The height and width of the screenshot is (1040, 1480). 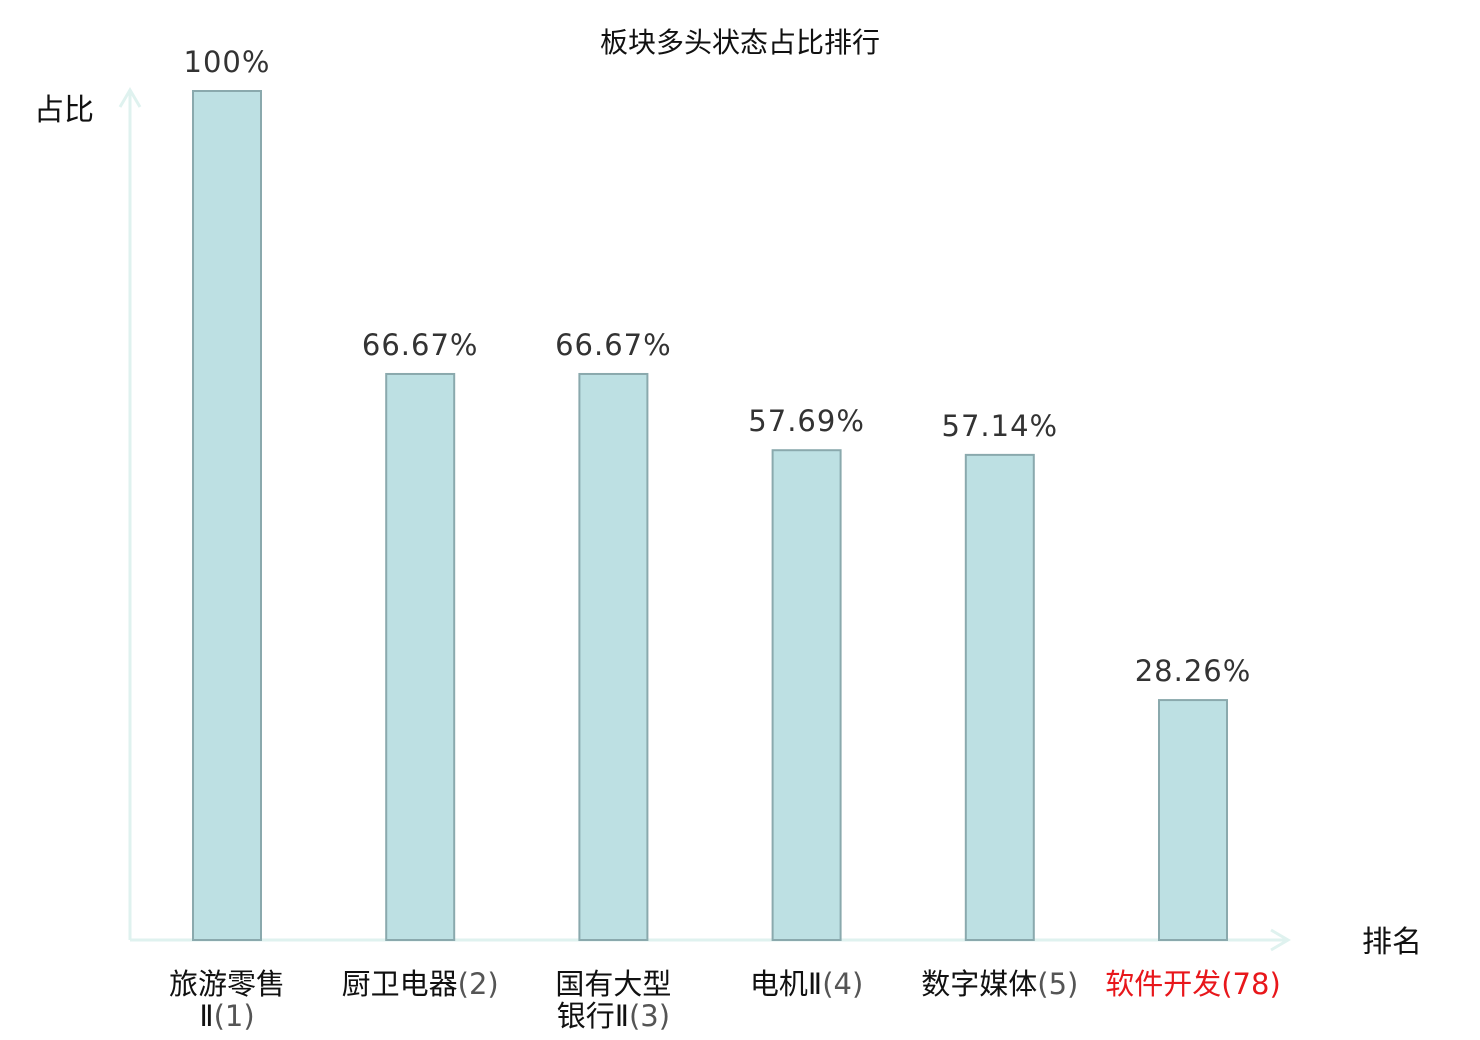 I want to click on tick-label-5: 数字媒体(5), so click(x=999, y=984).